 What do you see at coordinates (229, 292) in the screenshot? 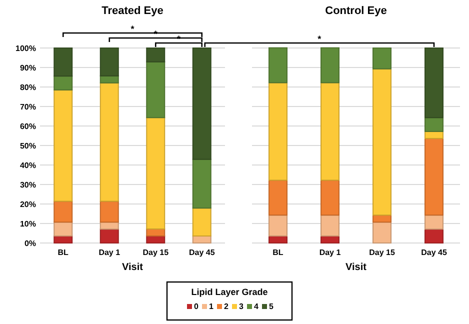
I see `legend-title: Lipid Layer Grade` at bounding box center [229, 292].